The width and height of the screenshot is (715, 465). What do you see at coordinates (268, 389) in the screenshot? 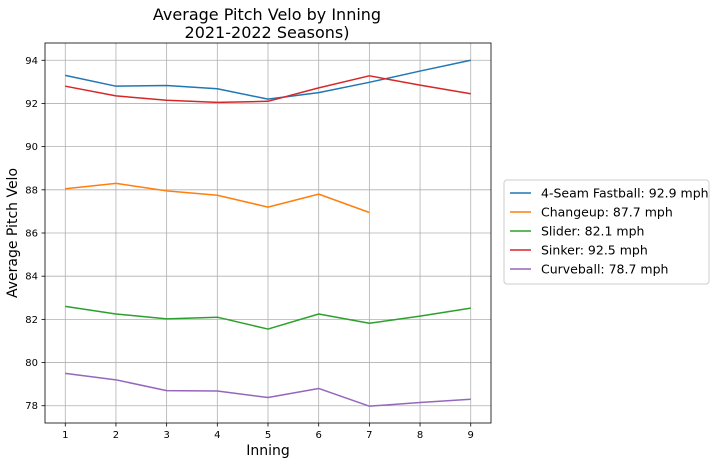
I see `series-line-curveball` at bounding box center [268, 389].